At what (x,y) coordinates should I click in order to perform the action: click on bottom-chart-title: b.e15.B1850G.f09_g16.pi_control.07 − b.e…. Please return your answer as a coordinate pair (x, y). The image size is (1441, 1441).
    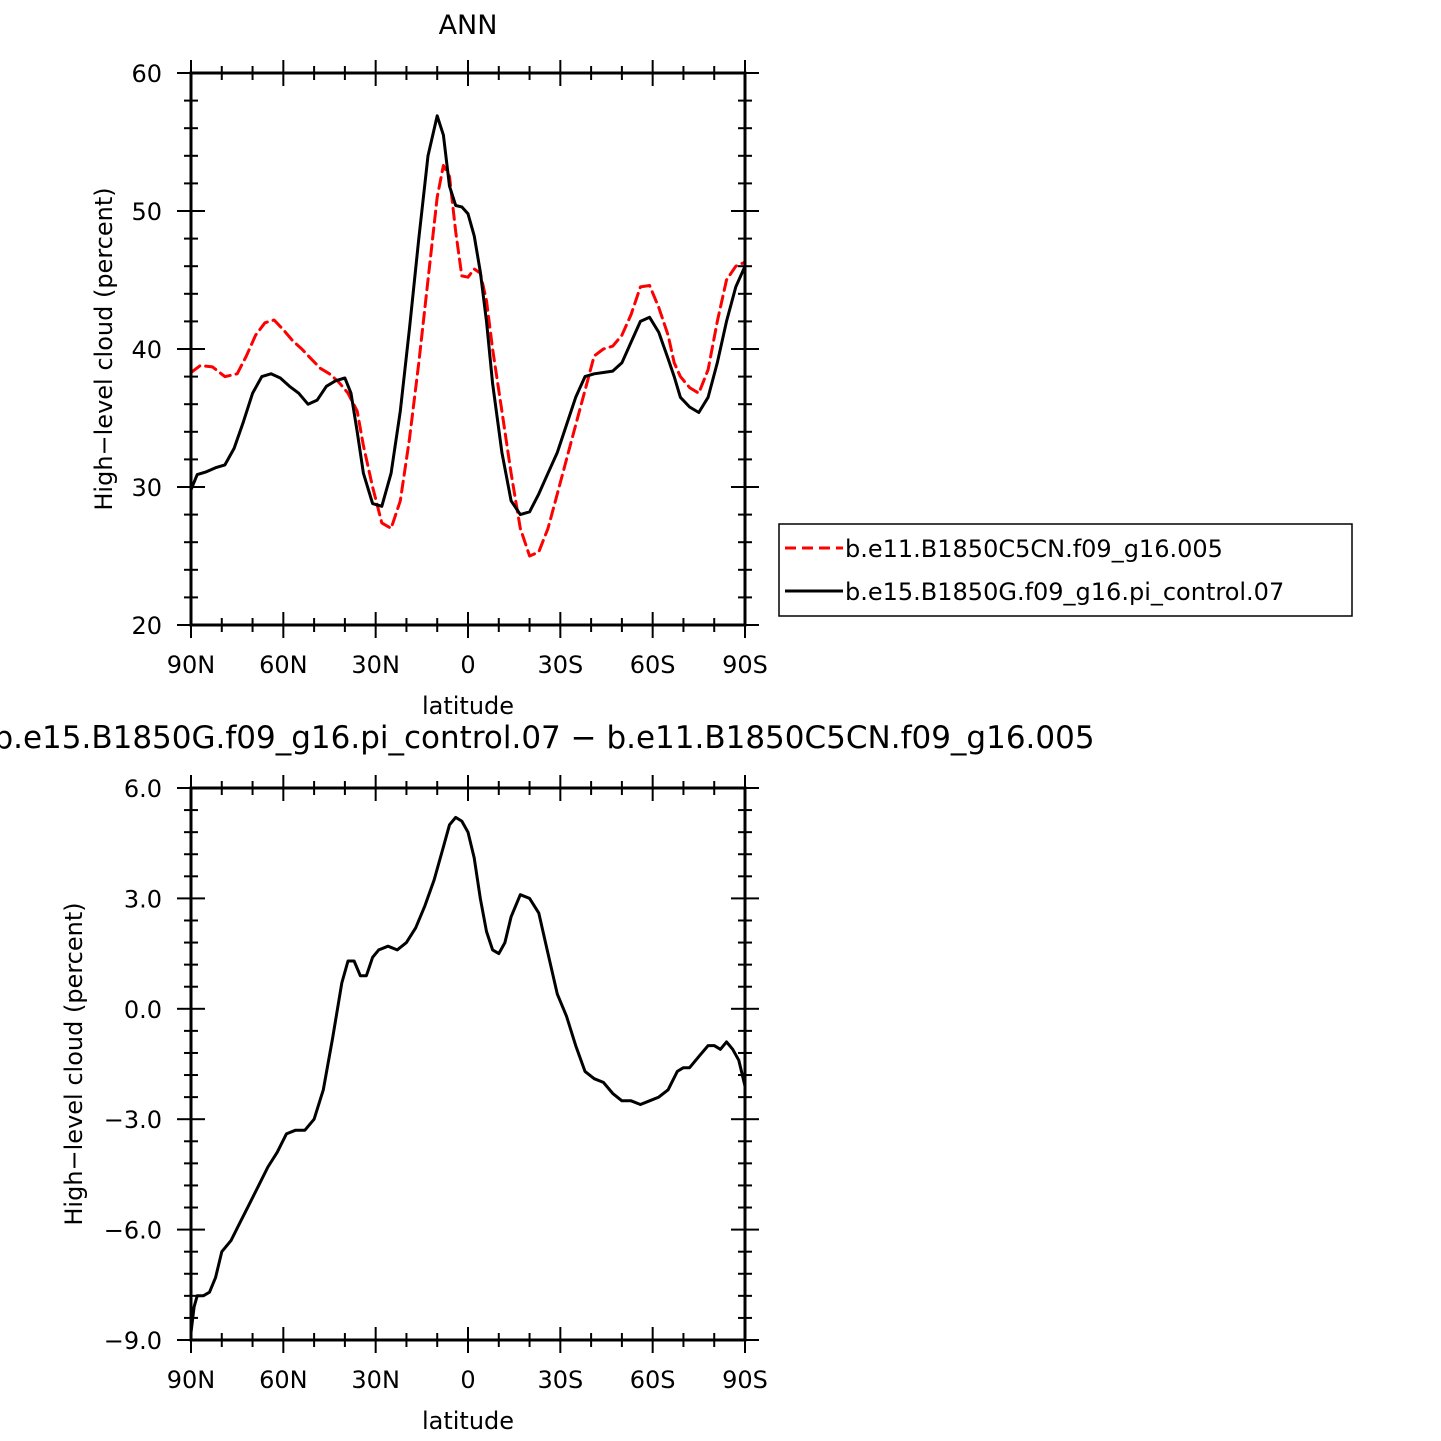
    Looking at the image, I should click on (547, 738).